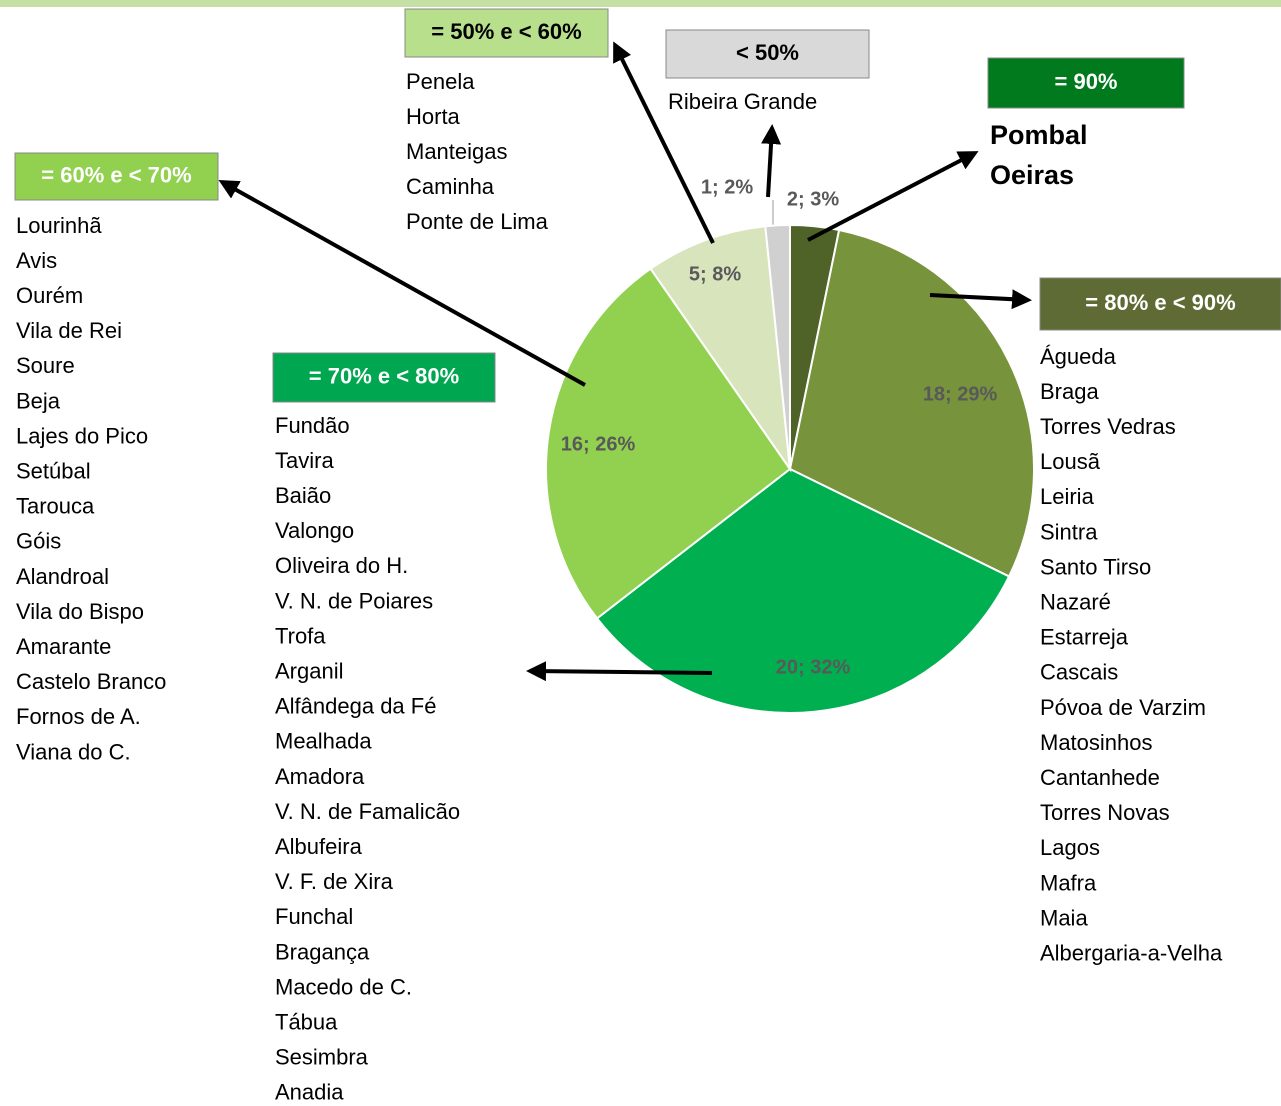  Describe the element at coordinates (1105, 812) in the screenshot. I see `list-item: Torres Novas` at that location.